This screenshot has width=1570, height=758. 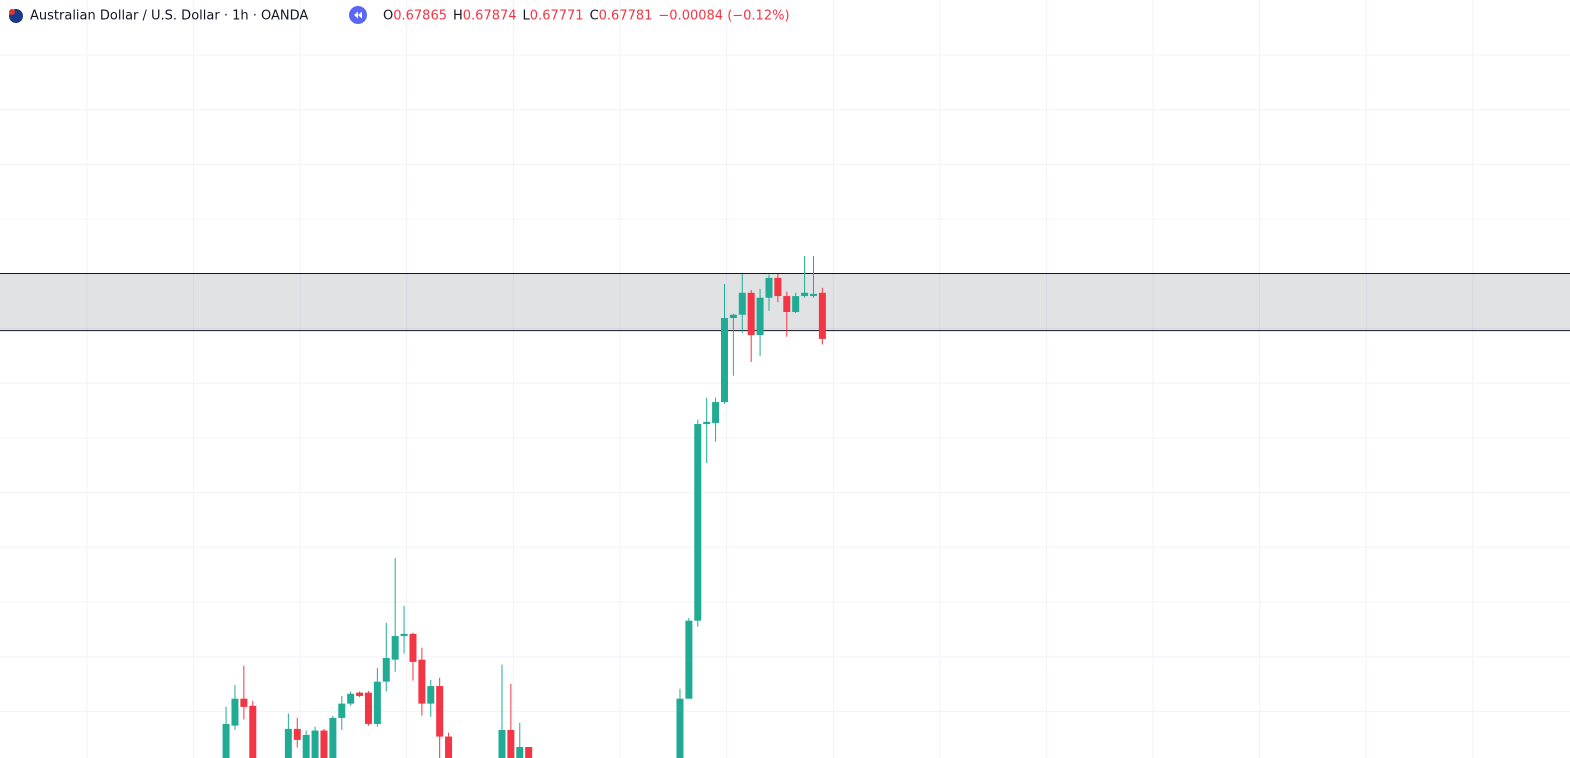 What do you see at coordinates (723, 16) in the screenshot?
I see `legend-change: −0.00084 (−0.12%)` at bounding box center [723, 16].